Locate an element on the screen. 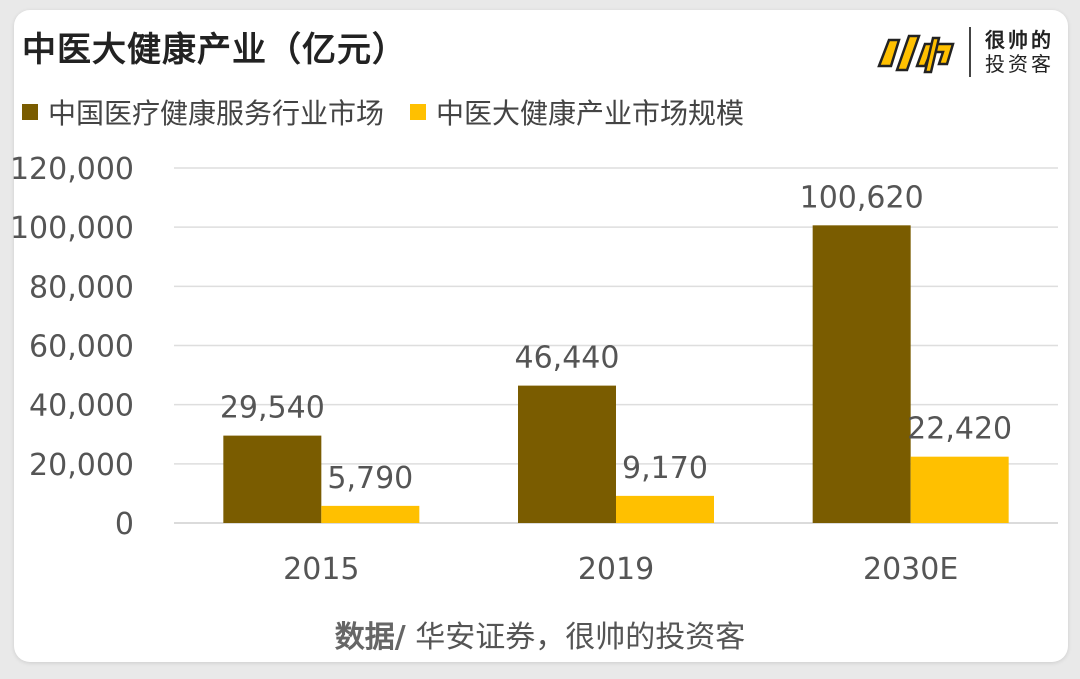  source-note: 数据/ 华安证券，很帅的投资客 is located at coordinates (540, 634).